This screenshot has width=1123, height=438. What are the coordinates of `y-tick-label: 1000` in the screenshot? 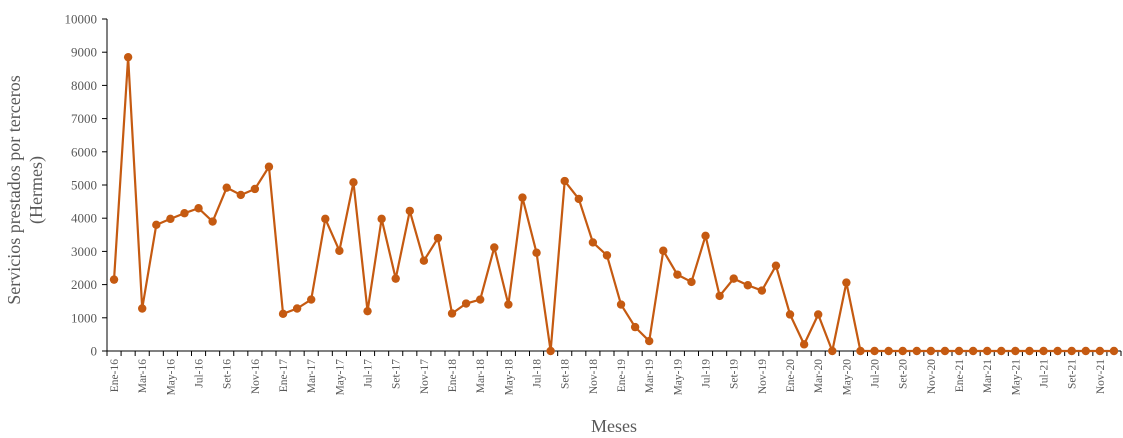 It's located at (84, 317).